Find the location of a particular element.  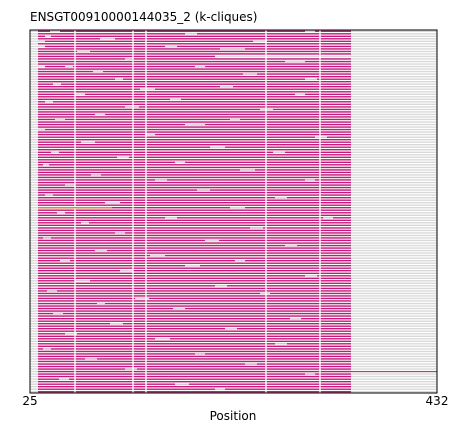

x-tick-label-start: 25 is located at coordinates (29, 401).